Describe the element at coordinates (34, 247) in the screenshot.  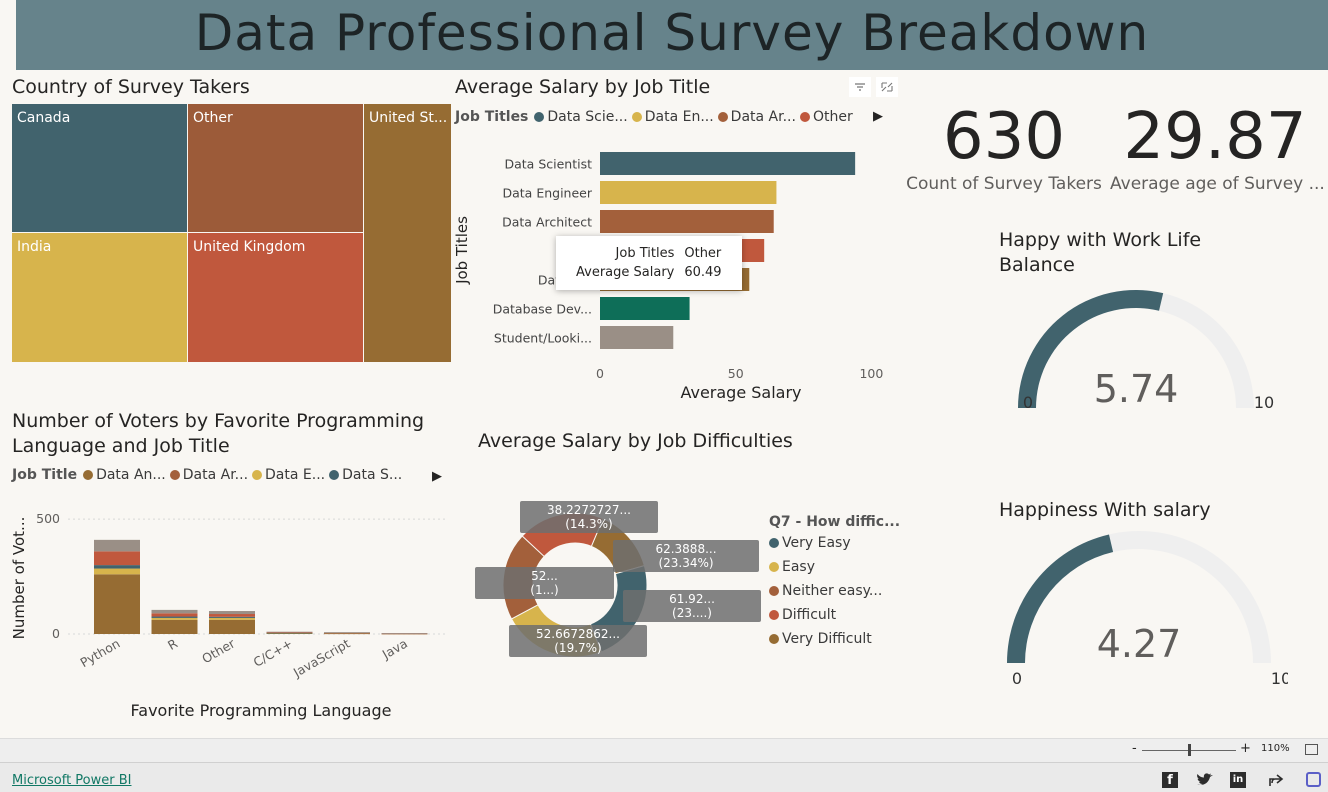
I see `treemap-cell-label: India` at that location.